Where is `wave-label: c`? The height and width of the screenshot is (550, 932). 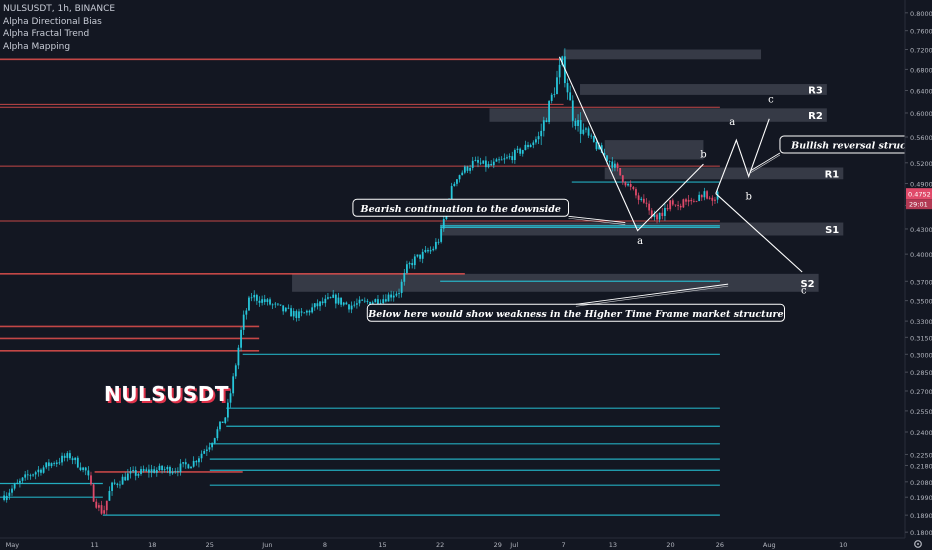 wave-label: c is located at coordinates (804, 291).